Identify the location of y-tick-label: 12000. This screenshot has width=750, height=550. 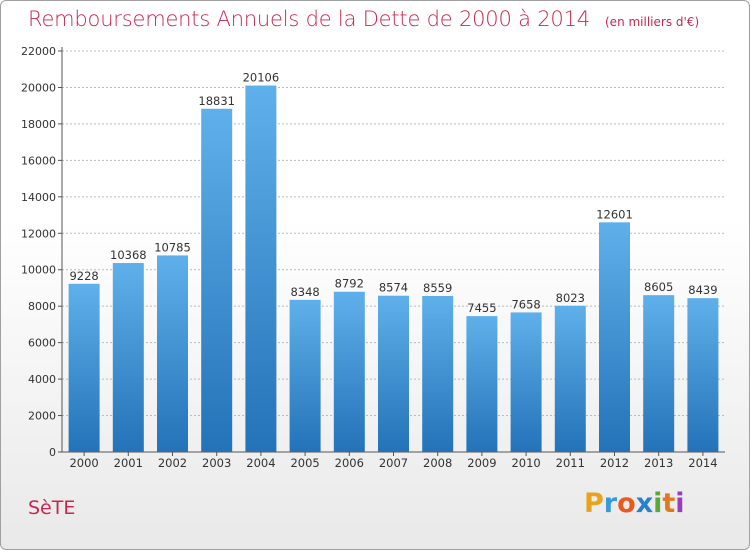
(38, 233).